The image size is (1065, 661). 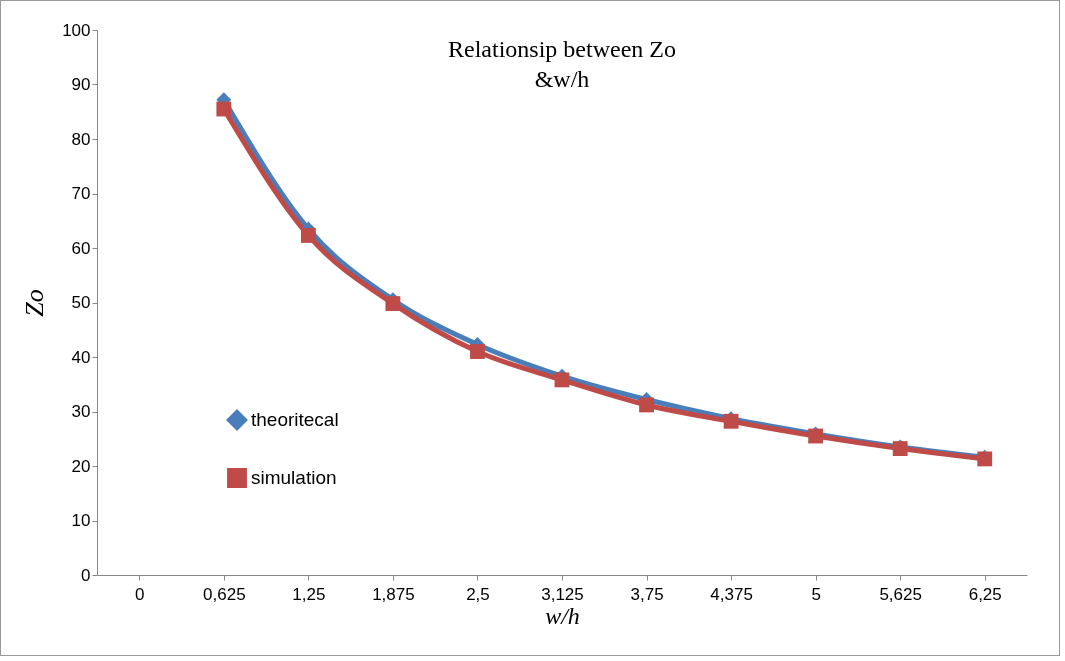 I want to click on y-tick-label: 100, so click(x=76, y=30).